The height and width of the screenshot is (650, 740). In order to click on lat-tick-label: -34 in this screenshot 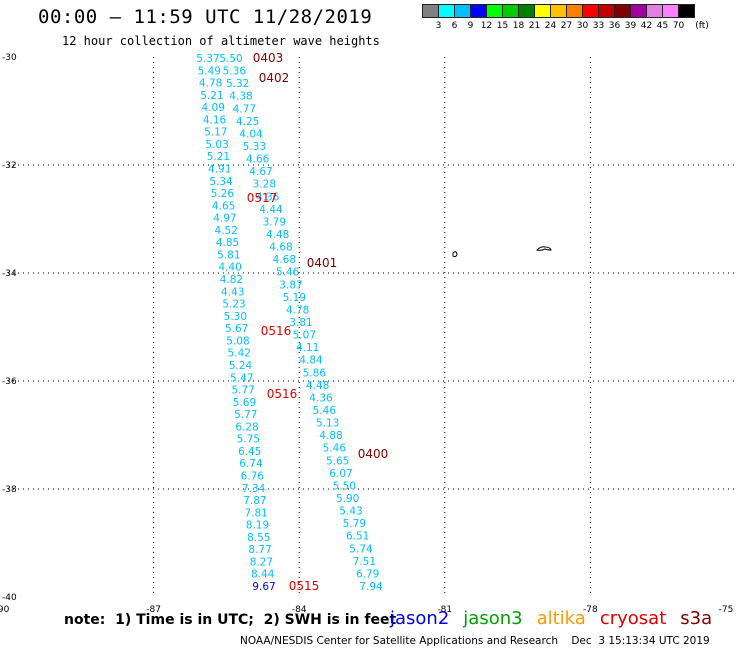, I will do `click(9, 274)`.